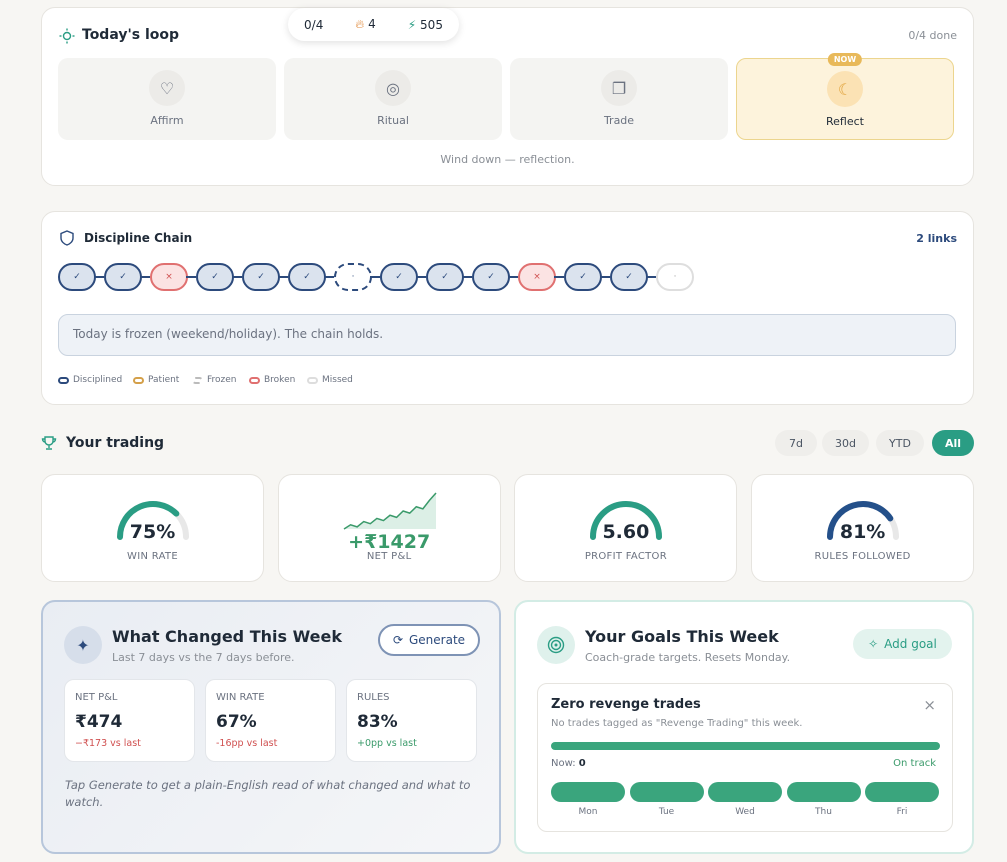 The image size is (1007, 862). I want to click on target-icon, so click(556, 645).